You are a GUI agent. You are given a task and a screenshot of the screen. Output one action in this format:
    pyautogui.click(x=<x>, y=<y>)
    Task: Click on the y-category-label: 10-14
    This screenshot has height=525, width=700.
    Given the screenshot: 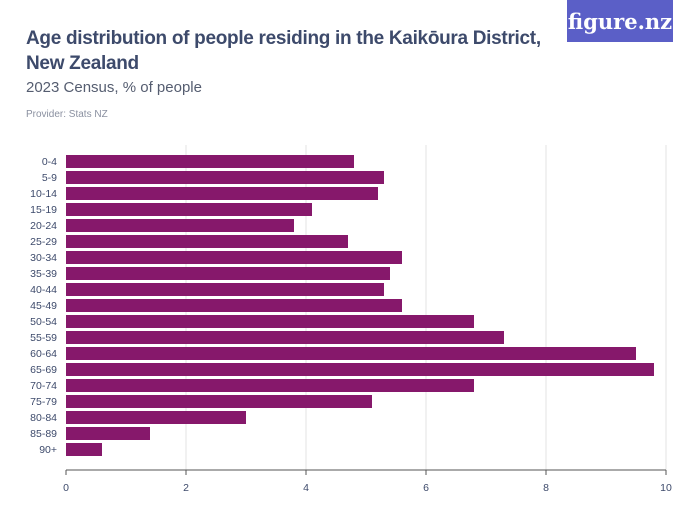 What is the action you would take?
    pyautogui.click(x=43, y=194)
    